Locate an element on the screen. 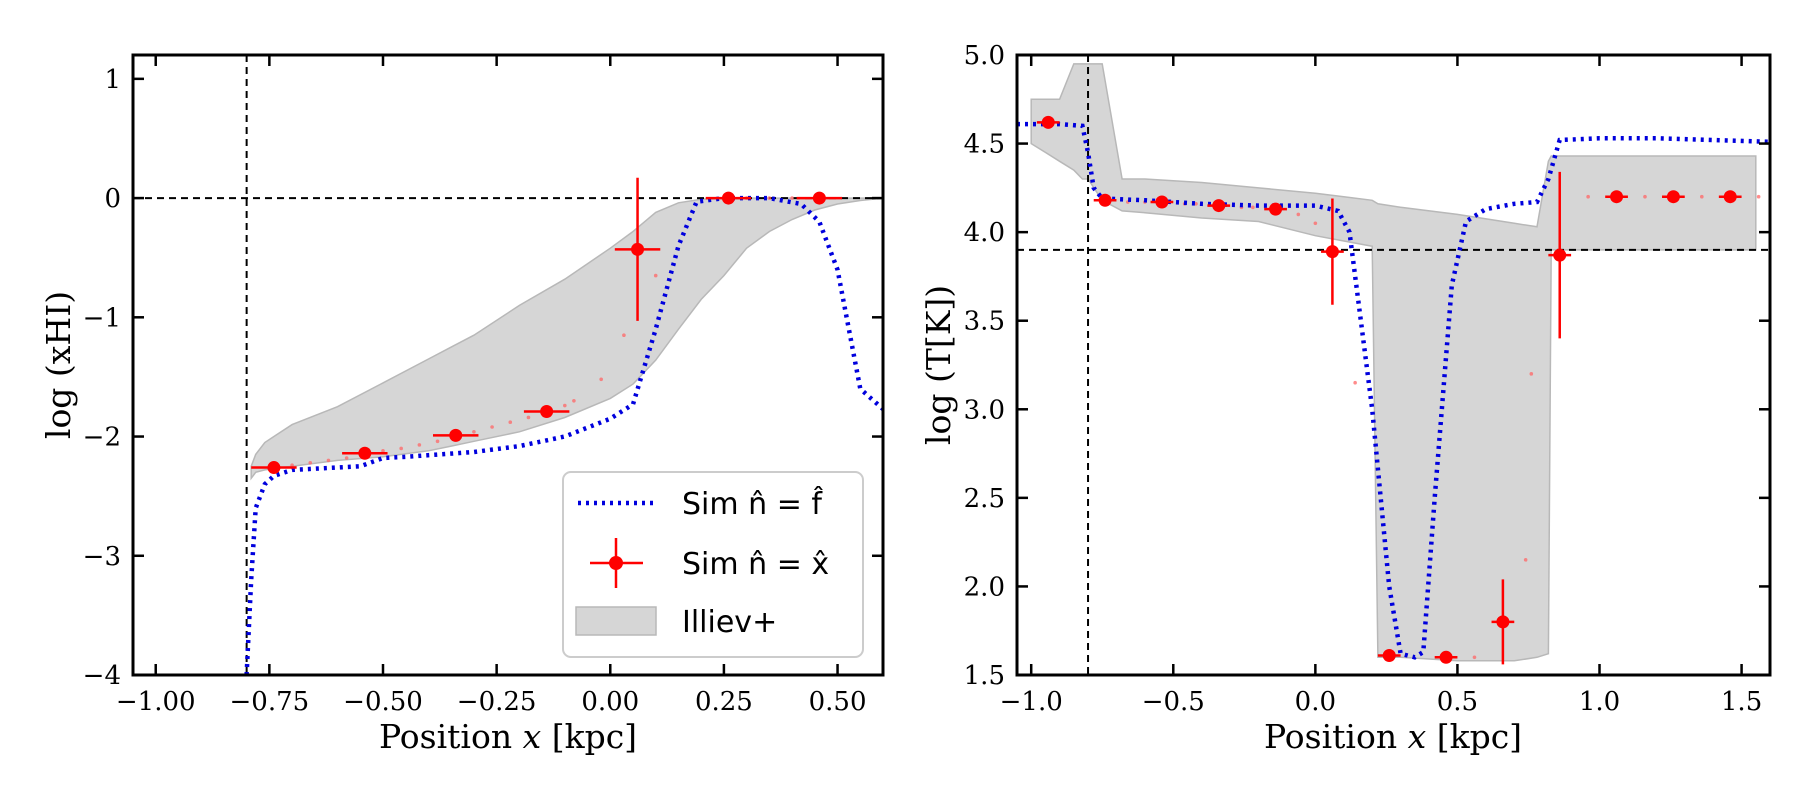  y-tick-label: 4.0 is located at coordinates (984, 233).